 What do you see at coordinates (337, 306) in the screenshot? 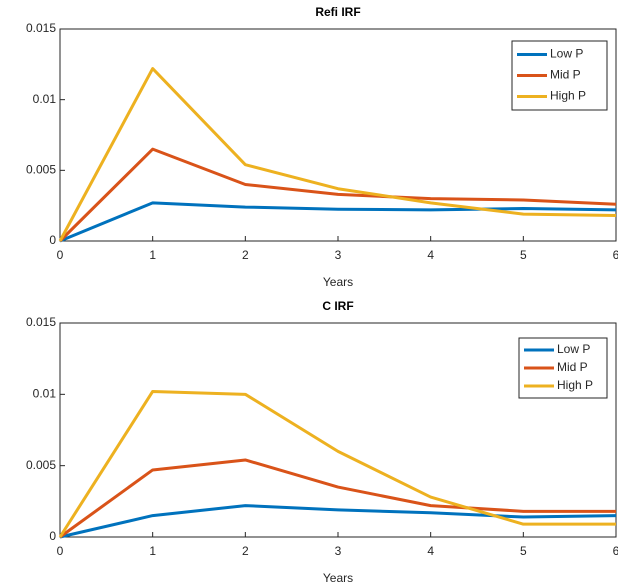
I see `chart-title: C IRF` at bounding box center [337, 306].